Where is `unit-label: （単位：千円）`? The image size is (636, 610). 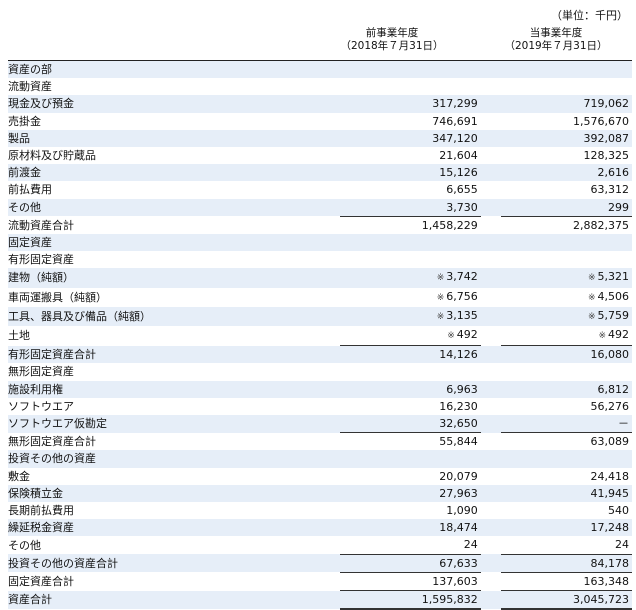
unit-label: （単位：千円） is located at coordinates (589, 15).